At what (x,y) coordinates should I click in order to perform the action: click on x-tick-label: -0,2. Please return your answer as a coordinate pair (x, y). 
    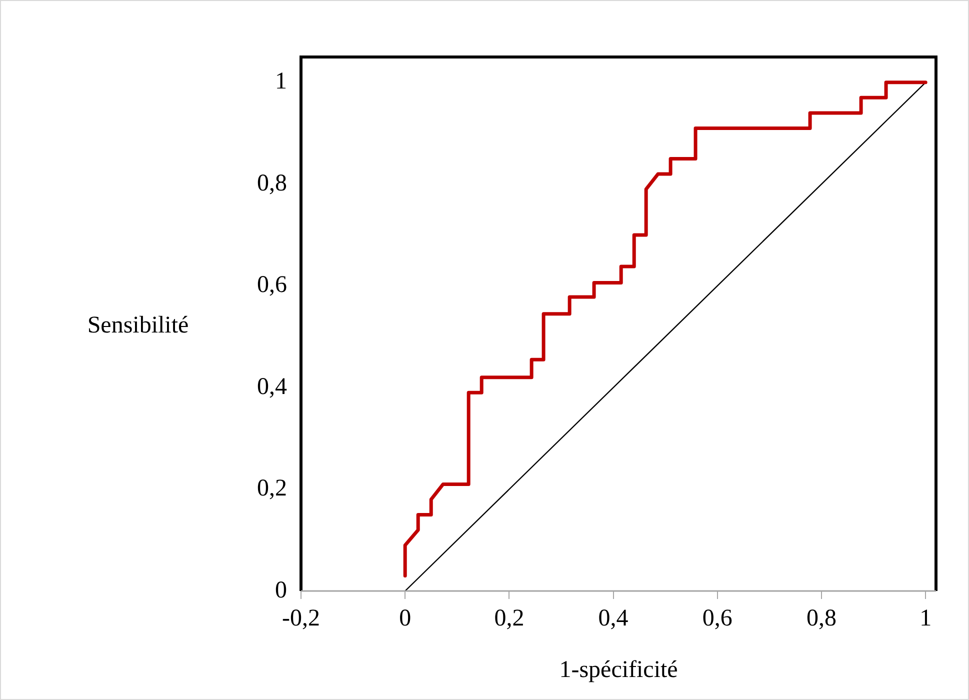
    Looking at the image, I should click on (301, 619).